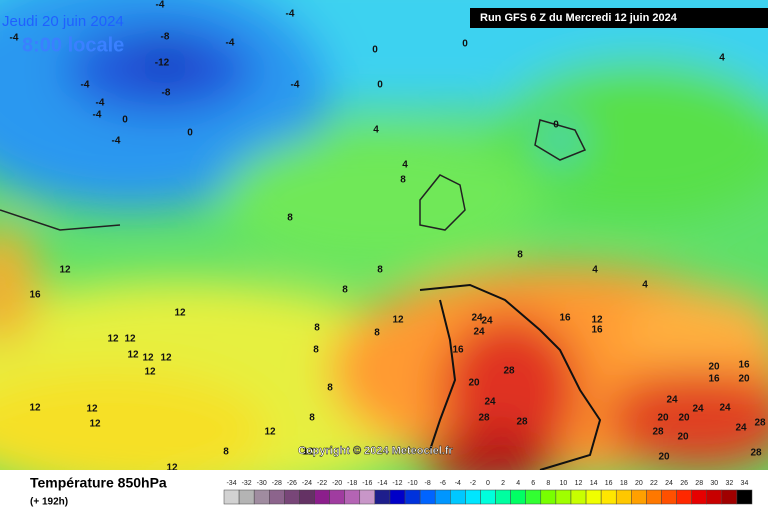 The height and width of the screenshot is (512, 768). What do you see at coordinates (63, 21) in the screenshot?
I see `date: Jeudi 20 juin 2024` at bounding box center [63, 21].